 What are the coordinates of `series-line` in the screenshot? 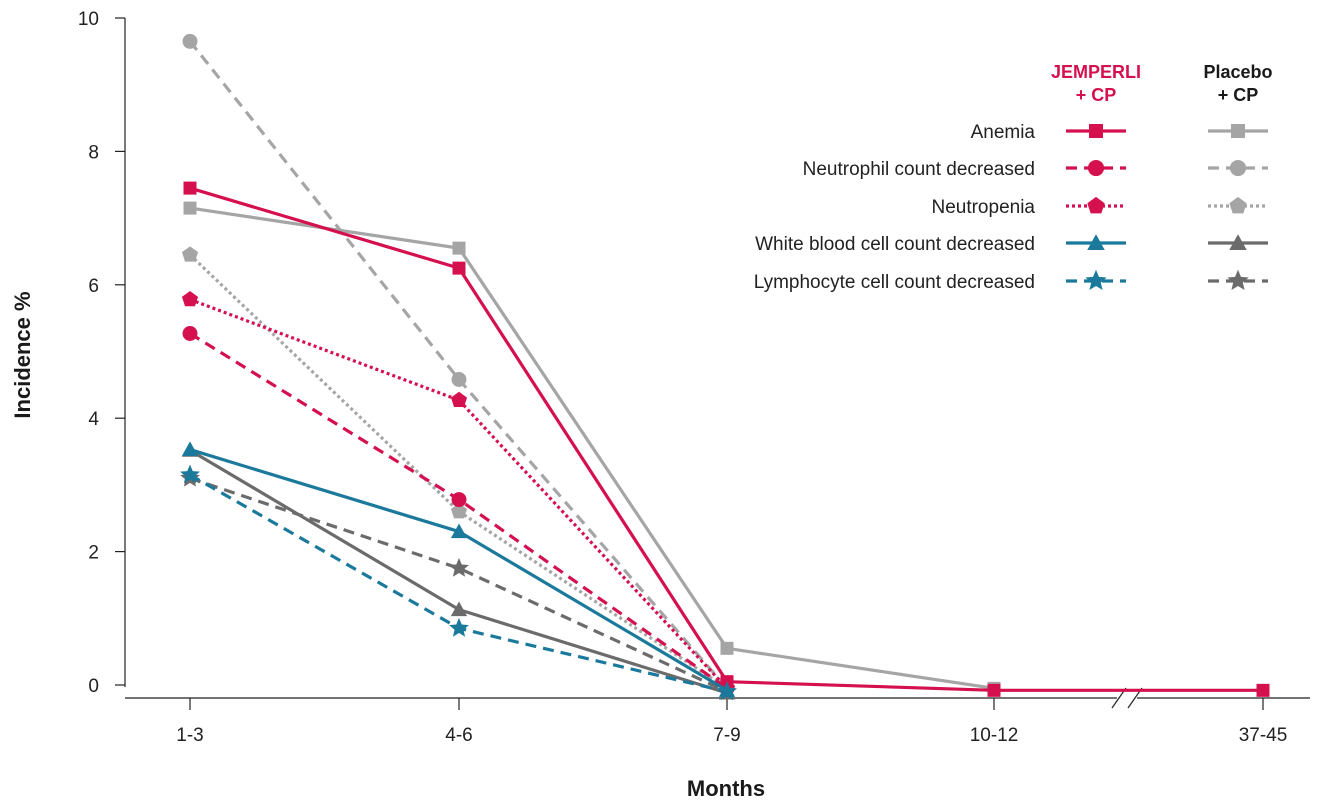 It's located at (458, 585).